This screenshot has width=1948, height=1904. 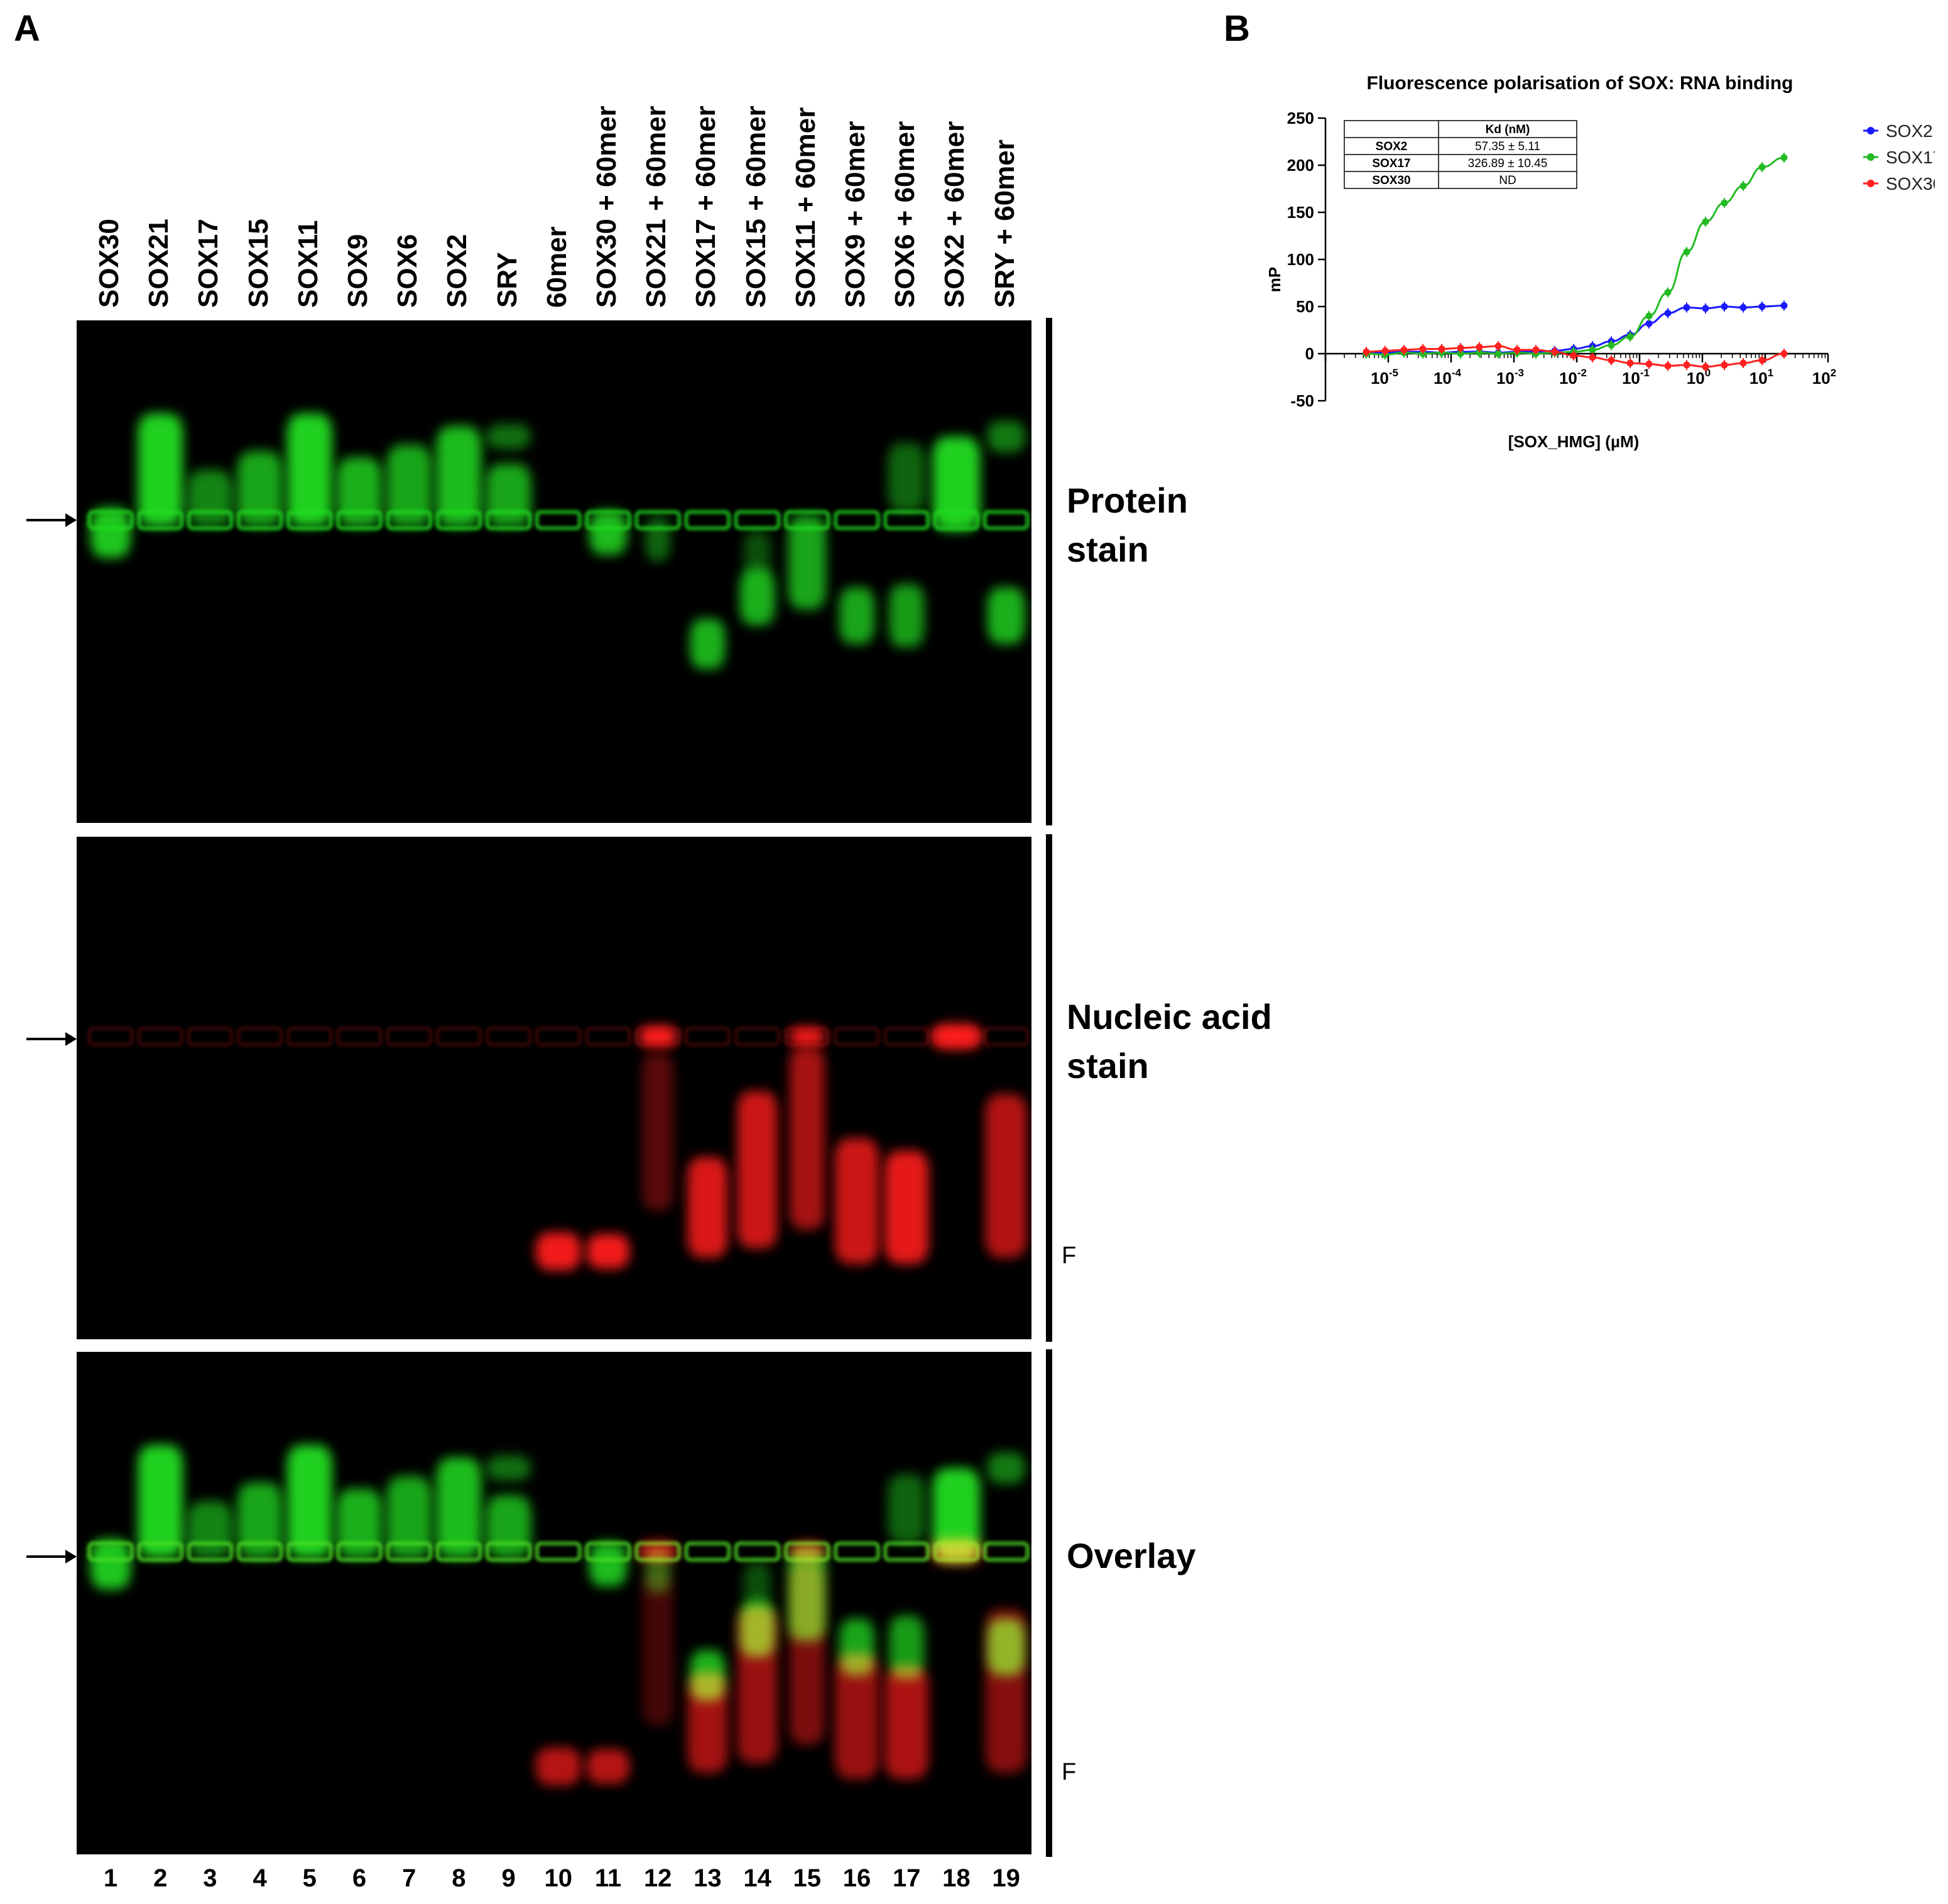 What do you see at coordinates (955, 214) in the screenshot?
I see `lane-label: SOX2 + 60mer` at bounding box center [955, 214].